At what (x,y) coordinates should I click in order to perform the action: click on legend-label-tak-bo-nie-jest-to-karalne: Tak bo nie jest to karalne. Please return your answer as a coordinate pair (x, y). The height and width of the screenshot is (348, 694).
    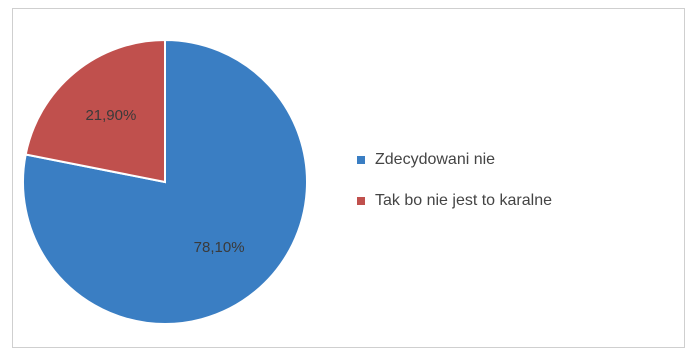
    Looking at the image, I should click on (463, 200).